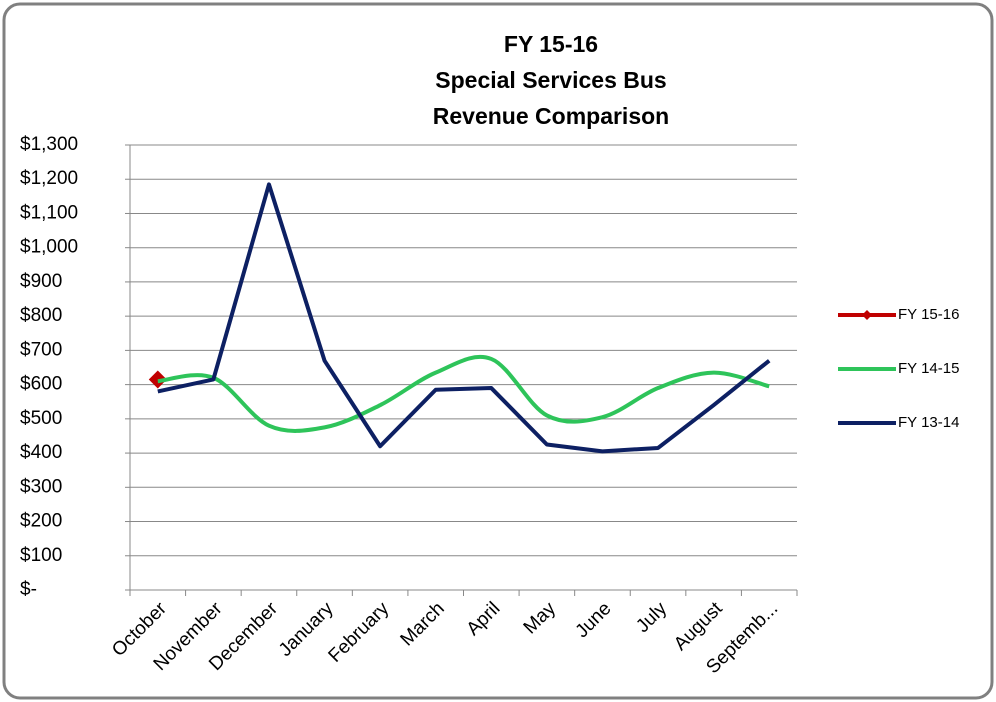  I want to click on y-tick-label: $300, so click(41, 486).